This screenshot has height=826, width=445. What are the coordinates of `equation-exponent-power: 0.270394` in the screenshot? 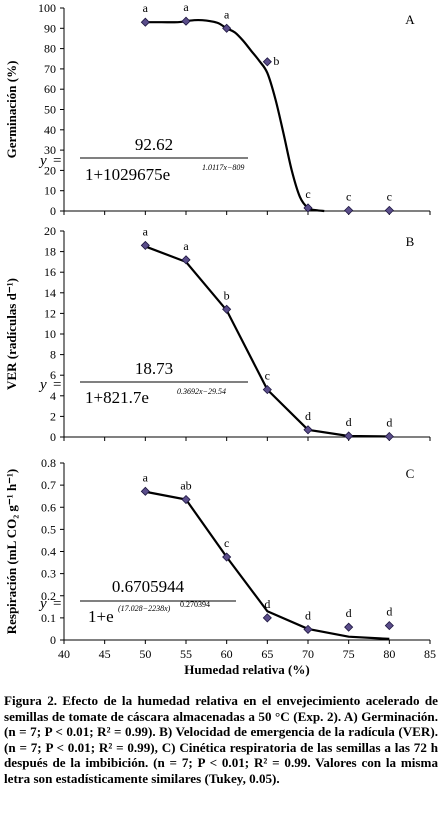 It's located at (195, 604).